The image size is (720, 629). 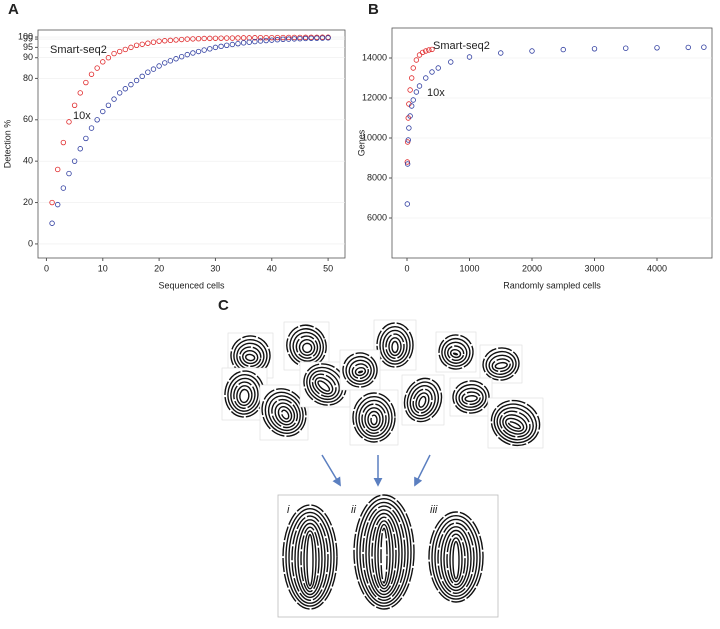 What do you see at coordinates (532, 268) in the screenshot?
I see `x-tick-label: 2000` at bounding box center [532, 268].